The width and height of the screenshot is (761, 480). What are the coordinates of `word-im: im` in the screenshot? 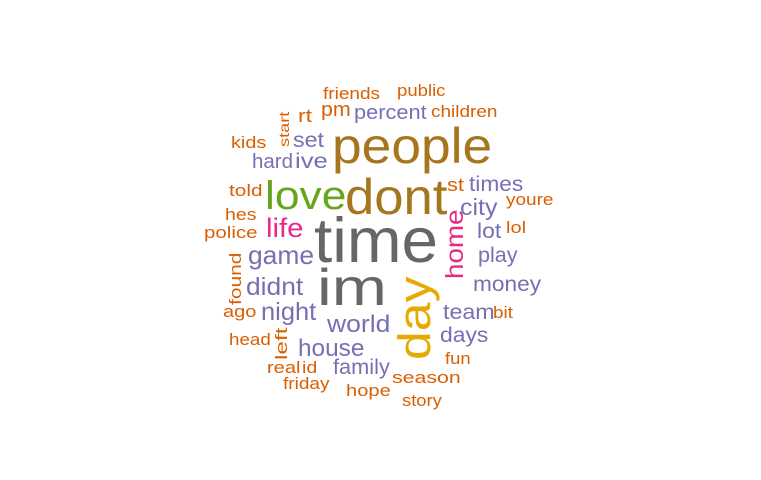 It's located at (352, 288).